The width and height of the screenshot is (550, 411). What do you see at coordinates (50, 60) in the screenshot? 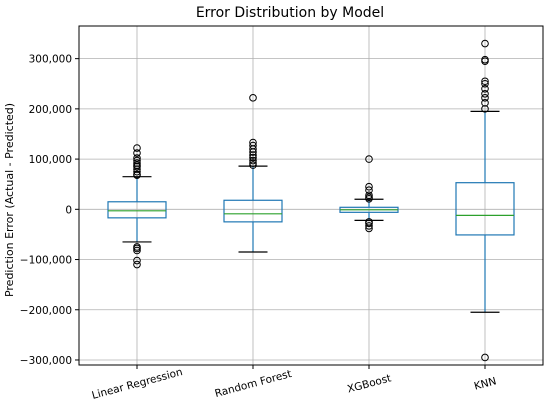
I see `y-tick-label: 300,000` at bounding box center [50, 60].